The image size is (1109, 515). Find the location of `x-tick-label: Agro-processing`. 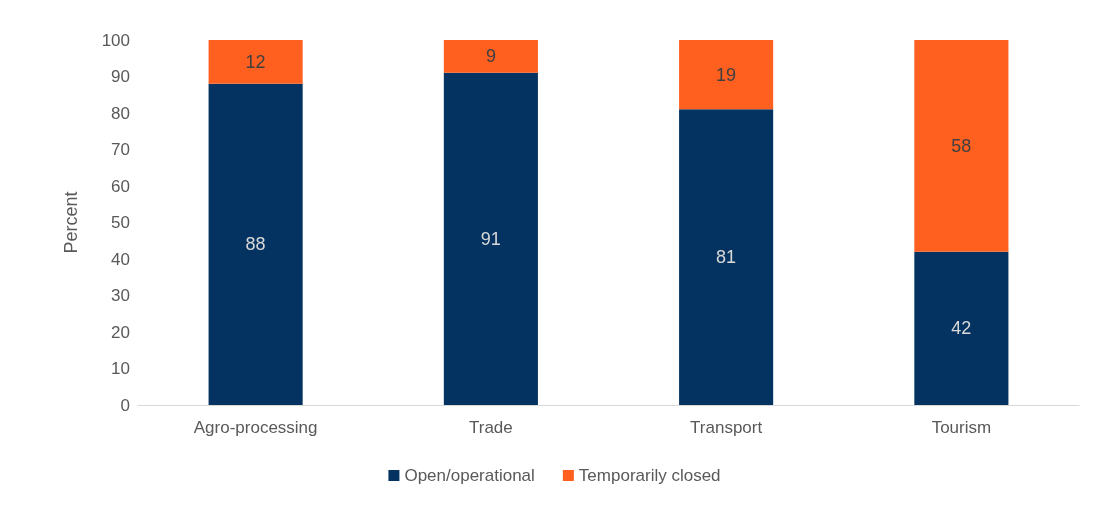

x-tick-label: Agro-processing is located at coordinates (255, 427).